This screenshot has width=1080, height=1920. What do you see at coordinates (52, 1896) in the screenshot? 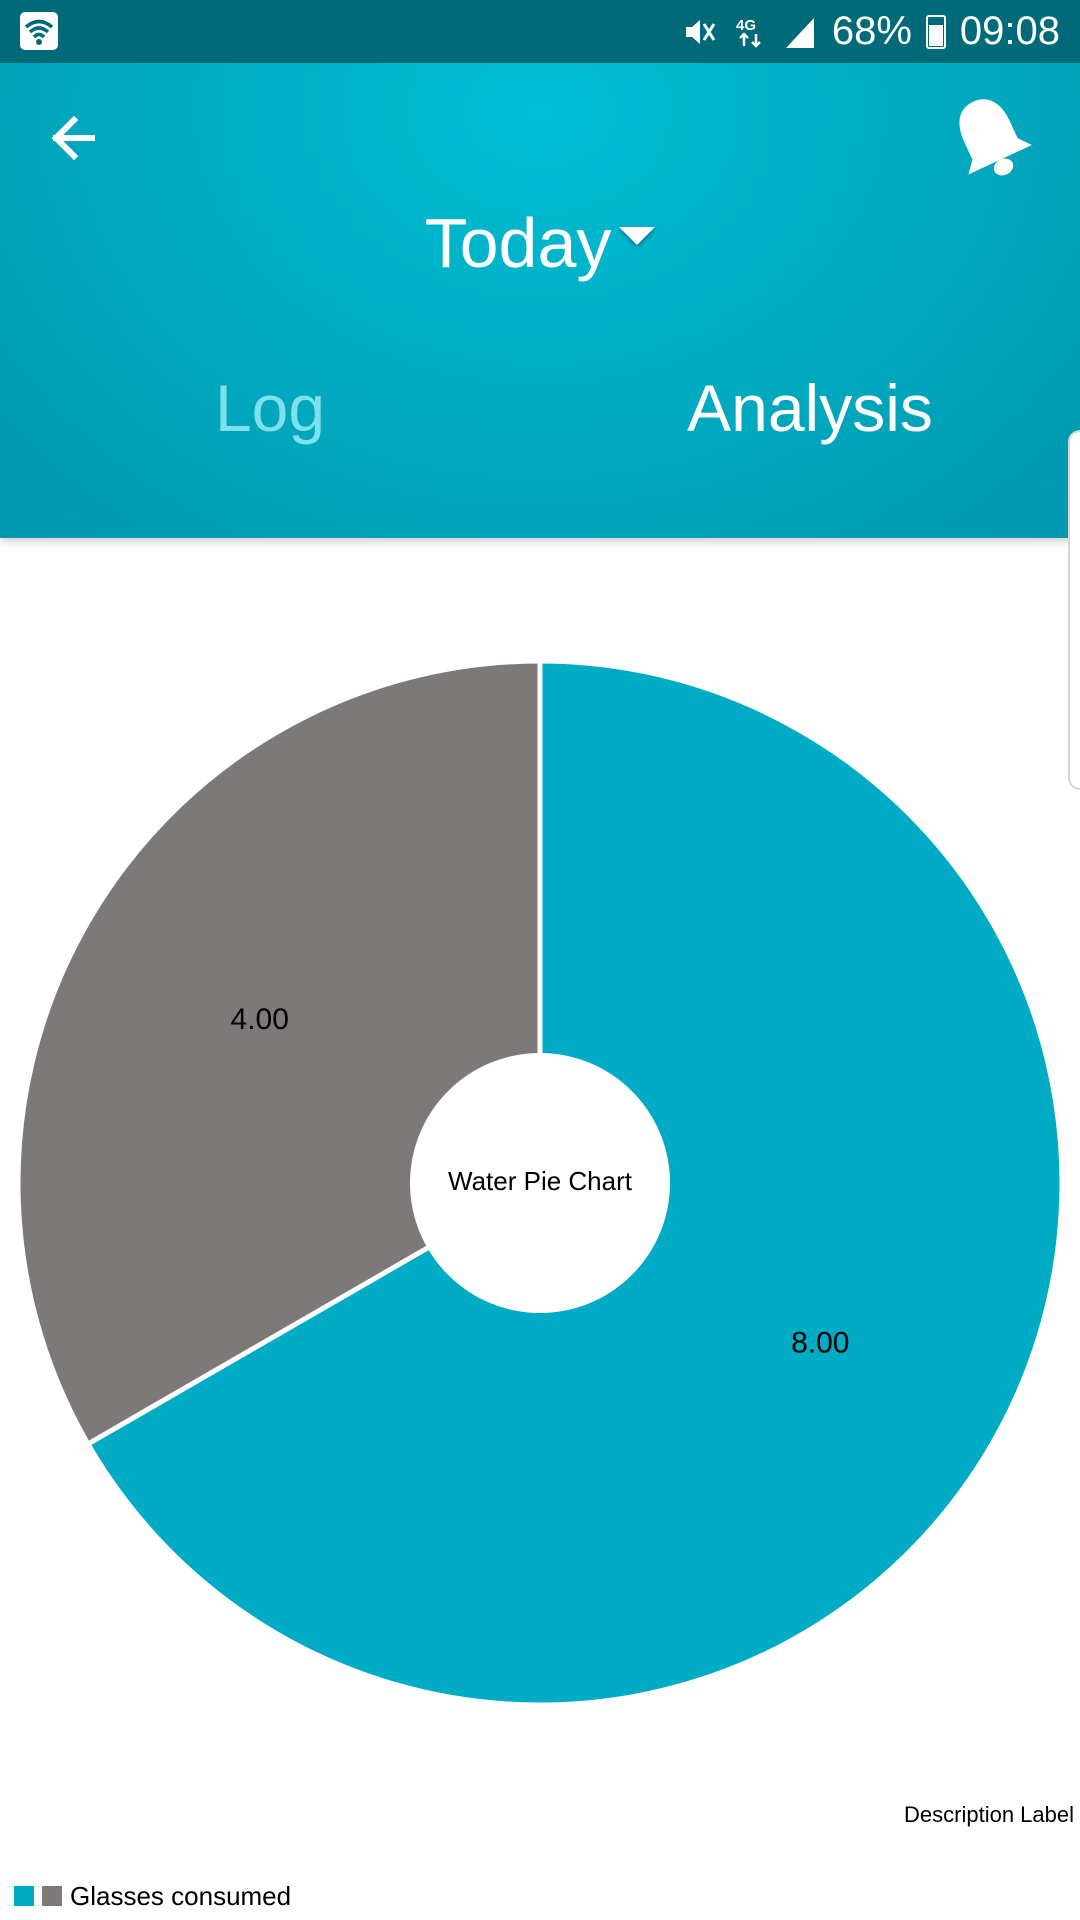
I see `legend-swatch-remaining` at bounding box center [52, 1896].